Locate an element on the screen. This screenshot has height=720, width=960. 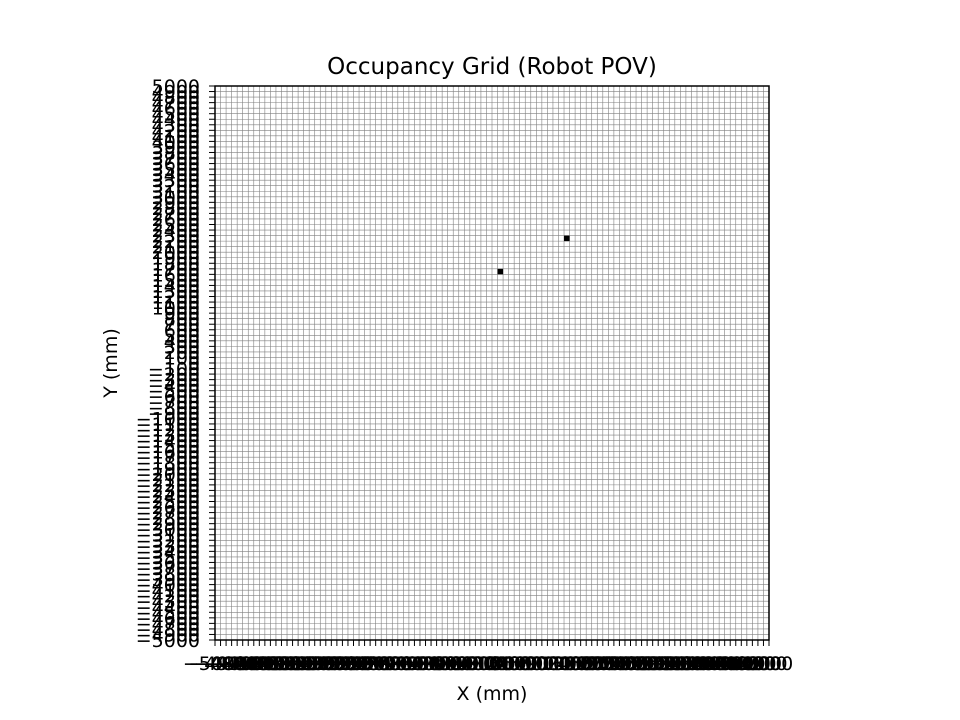
y-tick-label: 2200 is located at coordinates (176, 242).